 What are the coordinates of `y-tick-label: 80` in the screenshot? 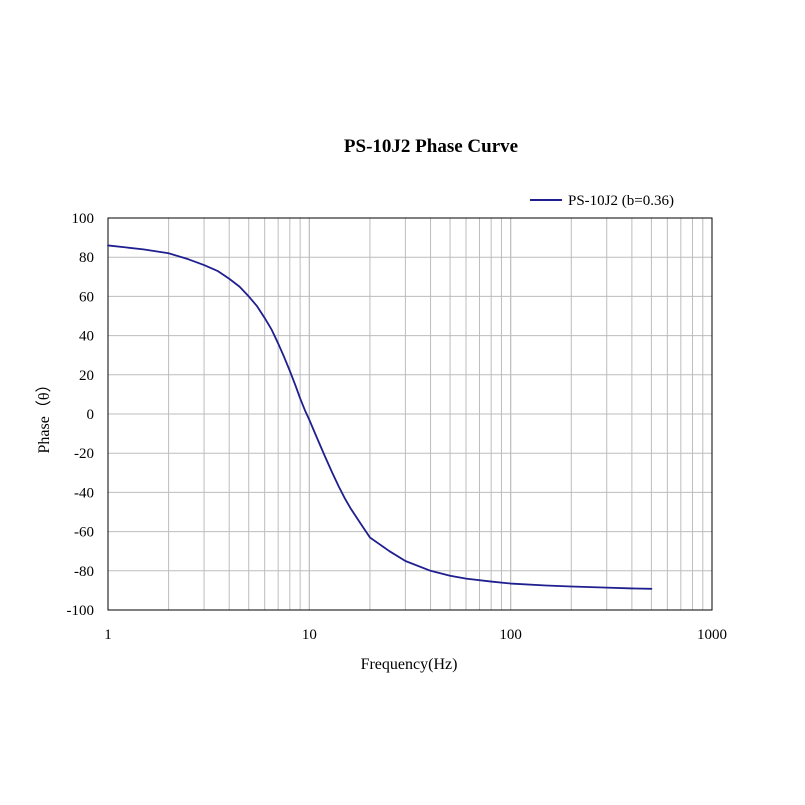 It's located at (86, 258).